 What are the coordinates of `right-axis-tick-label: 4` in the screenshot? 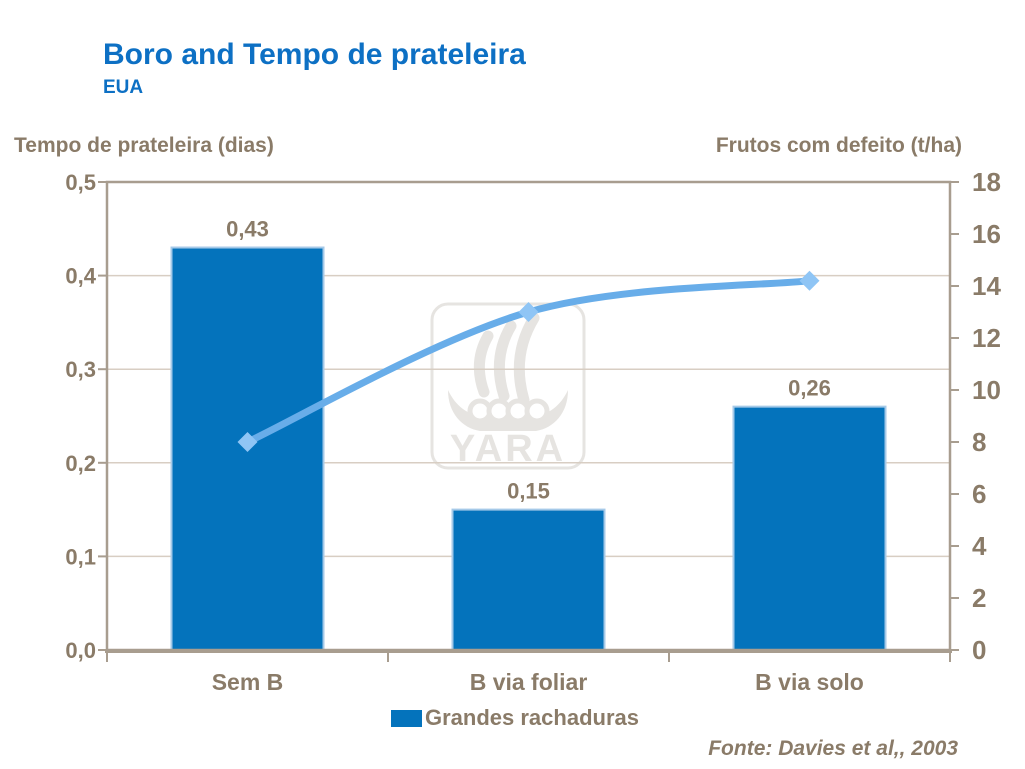 It's located at (979, 546).